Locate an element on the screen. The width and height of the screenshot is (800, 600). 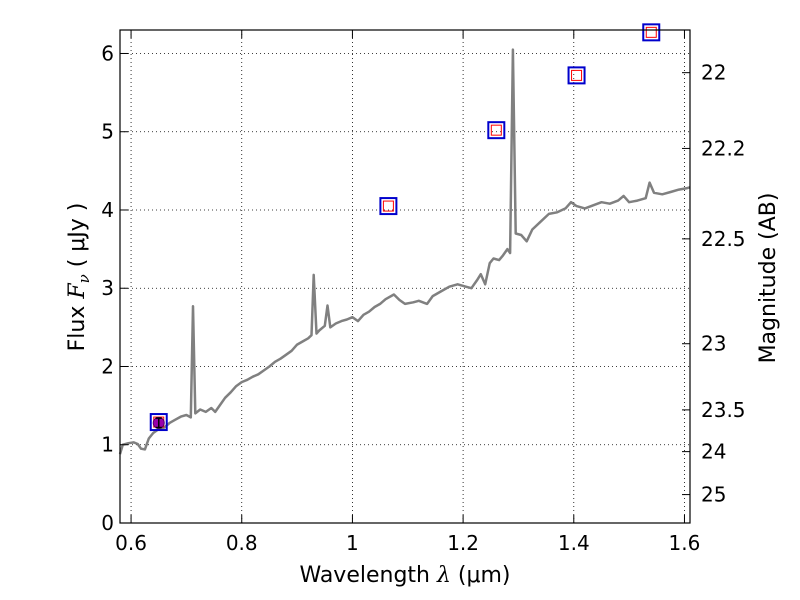
y-tick-label: 1 is located at coordinates (107, 445).